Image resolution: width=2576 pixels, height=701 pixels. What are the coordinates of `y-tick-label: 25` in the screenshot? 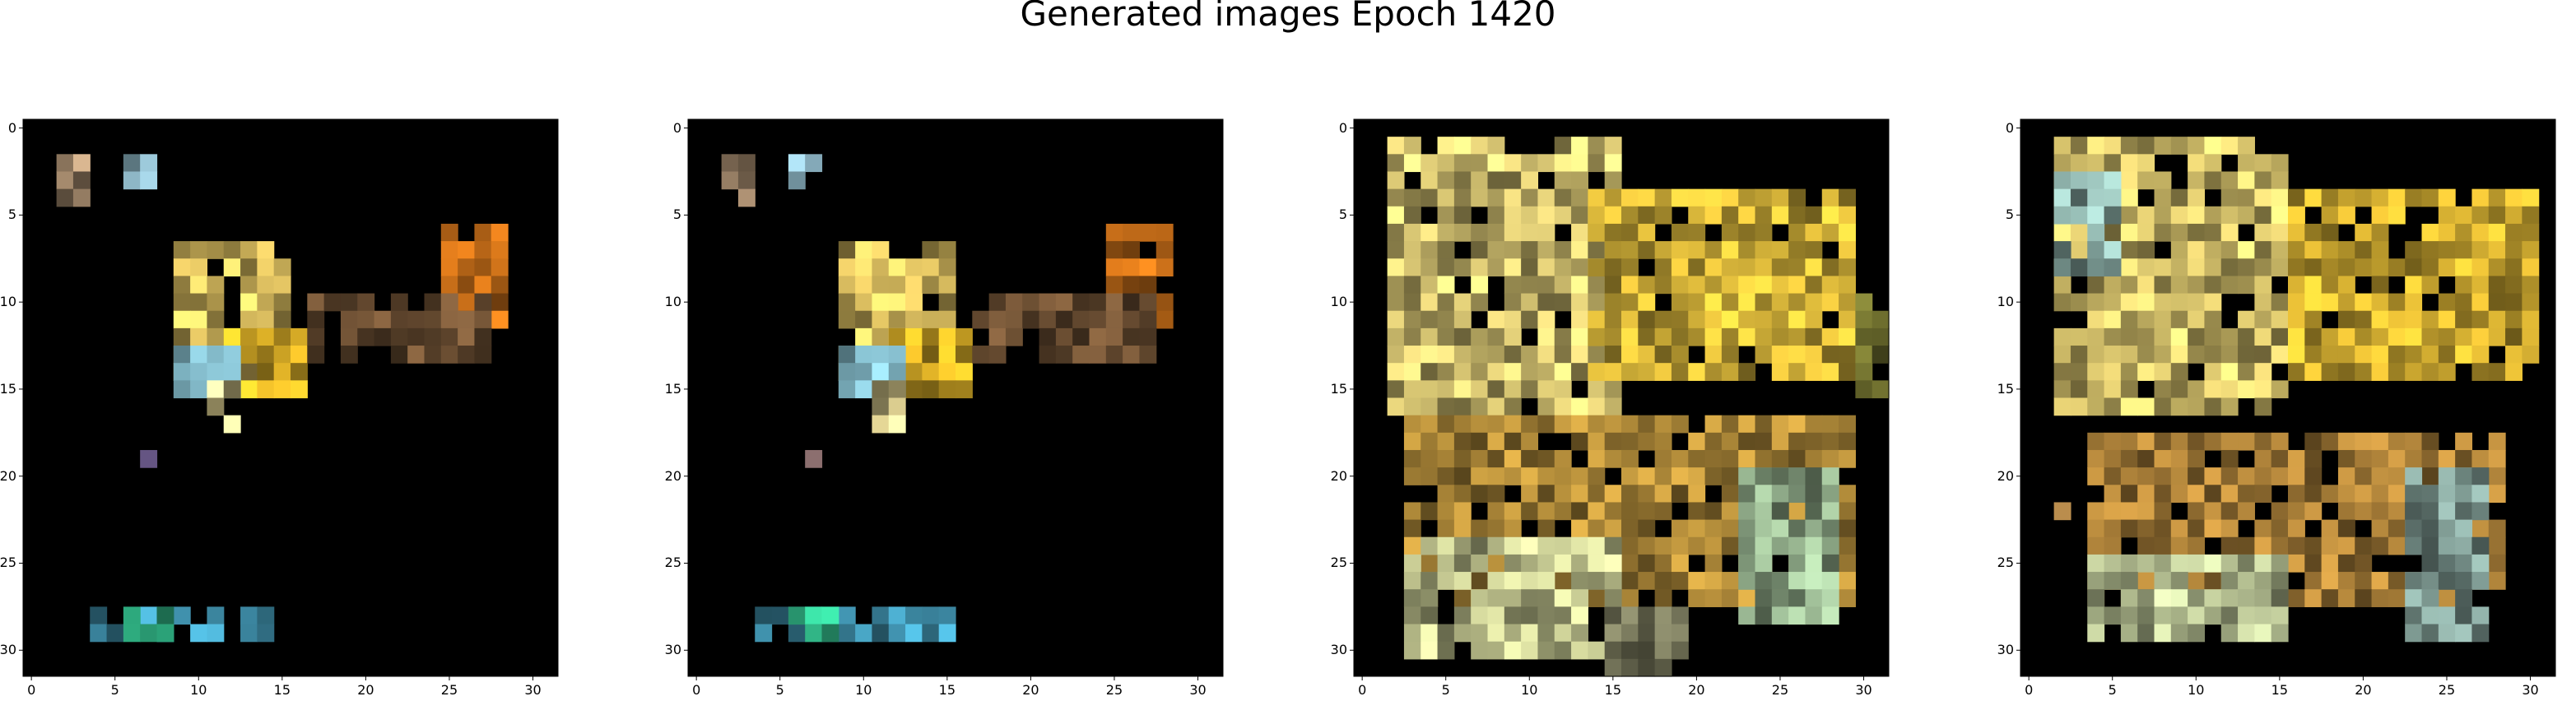 It's located at (672, 563).